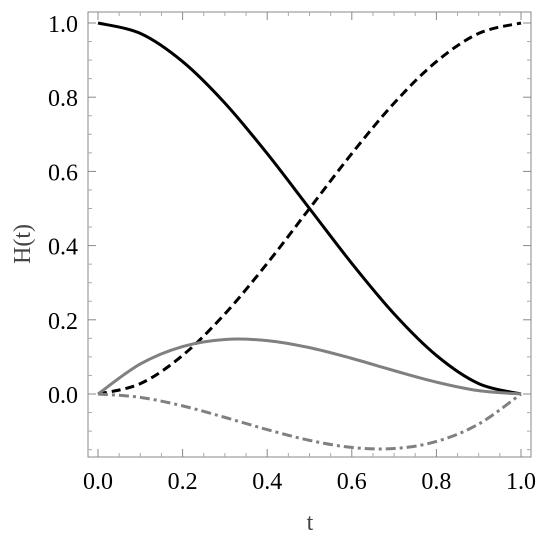  What do you see at coordinates (183, 482) in the screenshot?
I see `x-tick-label: 0.2` at bounding box center [183, 482].